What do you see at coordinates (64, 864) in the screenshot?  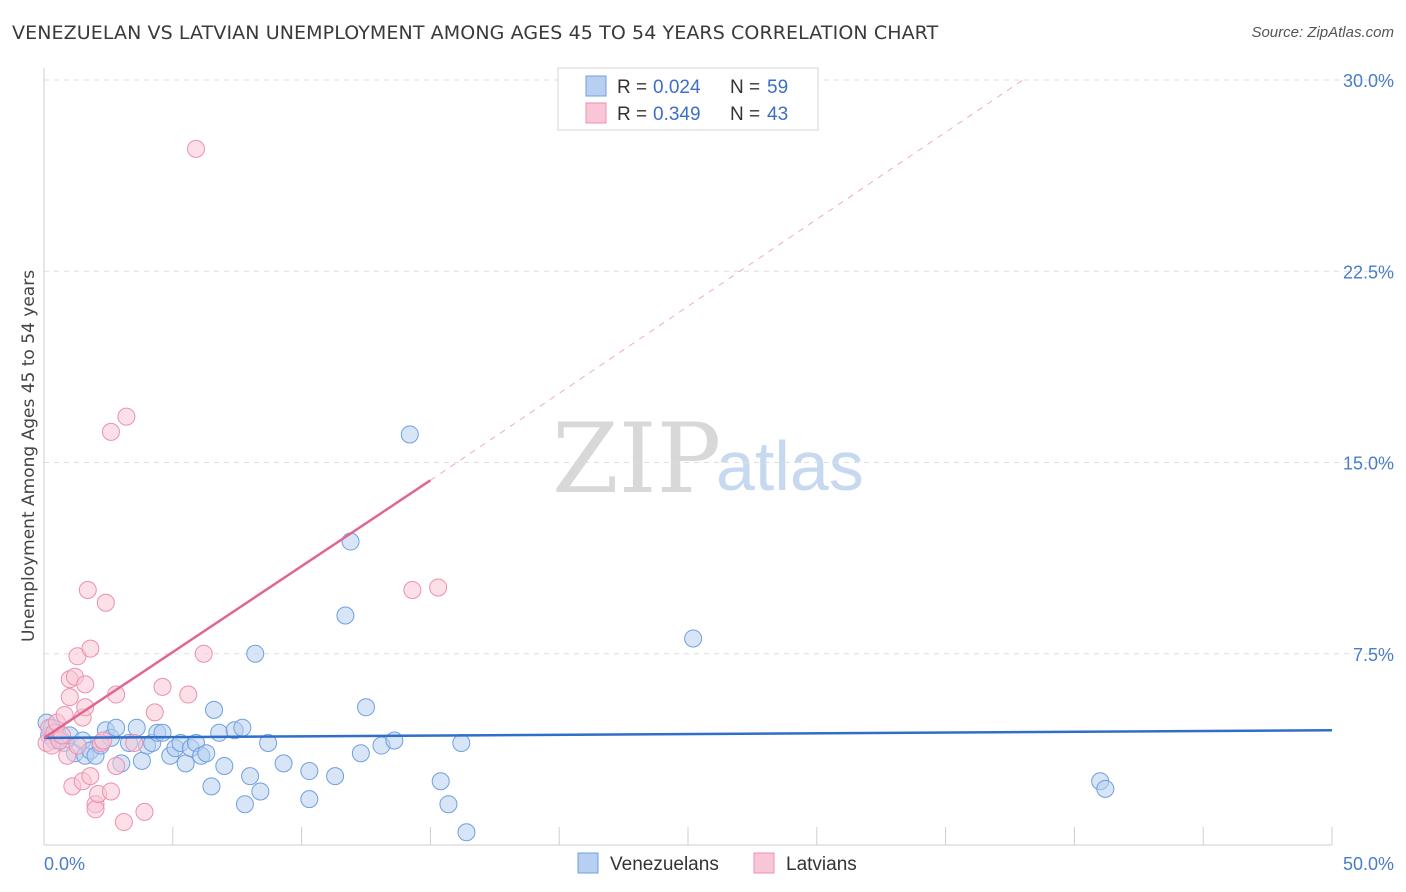 I see `x-tick-label-min: 0.0%` at bounding box center [64, 864].